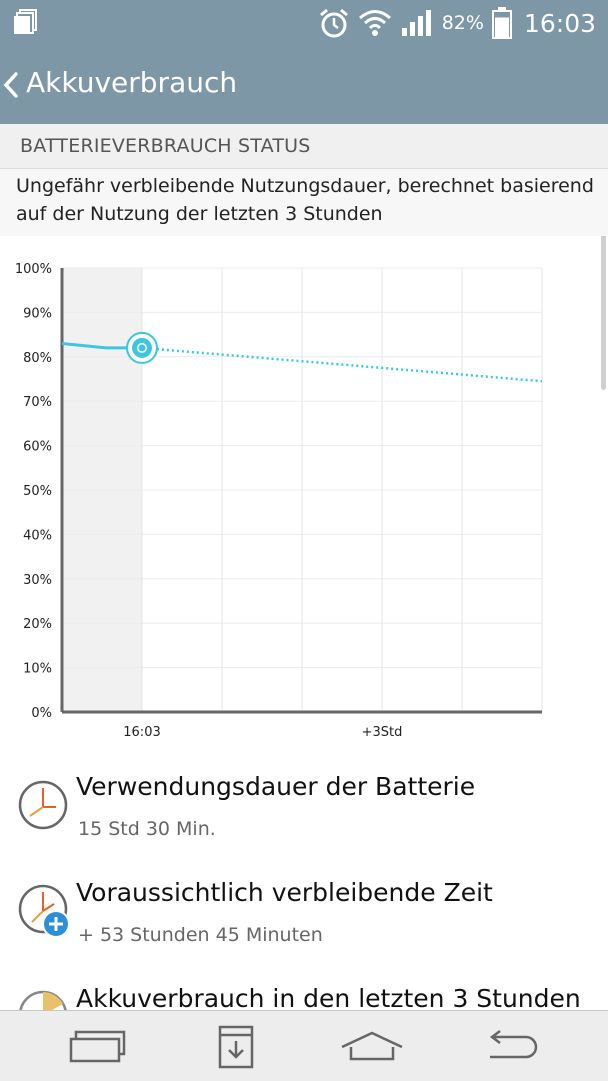  Describe the element at coordinates (37, 580) in the screenshot. I see `y-tick-label: 30%` at that location.